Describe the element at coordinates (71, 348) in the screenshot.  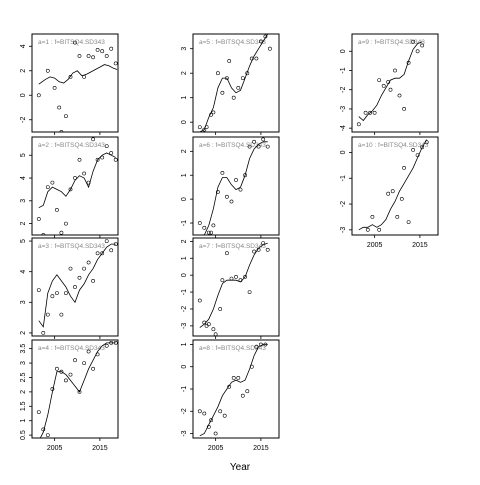
I see `panel-title: a=4 : f=BITSQ4.SD343` at that location.